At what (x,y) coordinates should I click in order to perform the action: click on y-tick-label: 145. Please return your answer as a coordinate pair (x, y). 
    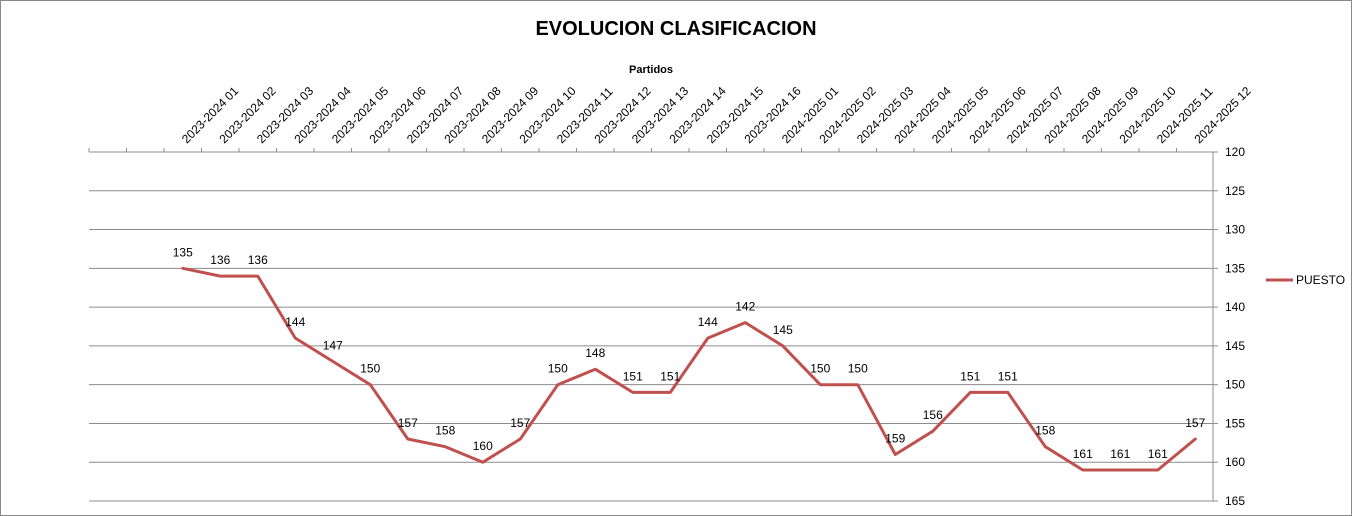
    Looking at the image, I should click on (1235, 346).